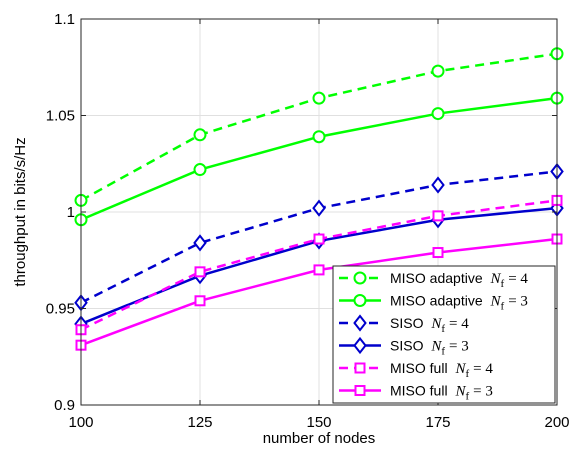 The width and height of the screenshot is (578, 450). I want to click on legend-label: MISO full Nf = 4, so click(441, 370).